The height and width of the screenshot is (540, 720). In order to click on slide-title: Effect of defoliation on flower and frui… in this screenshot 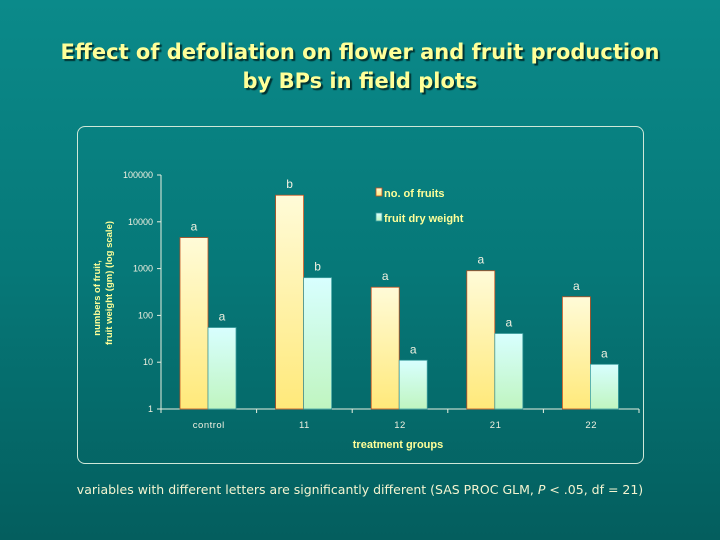, I will do `click(360, 67)`.